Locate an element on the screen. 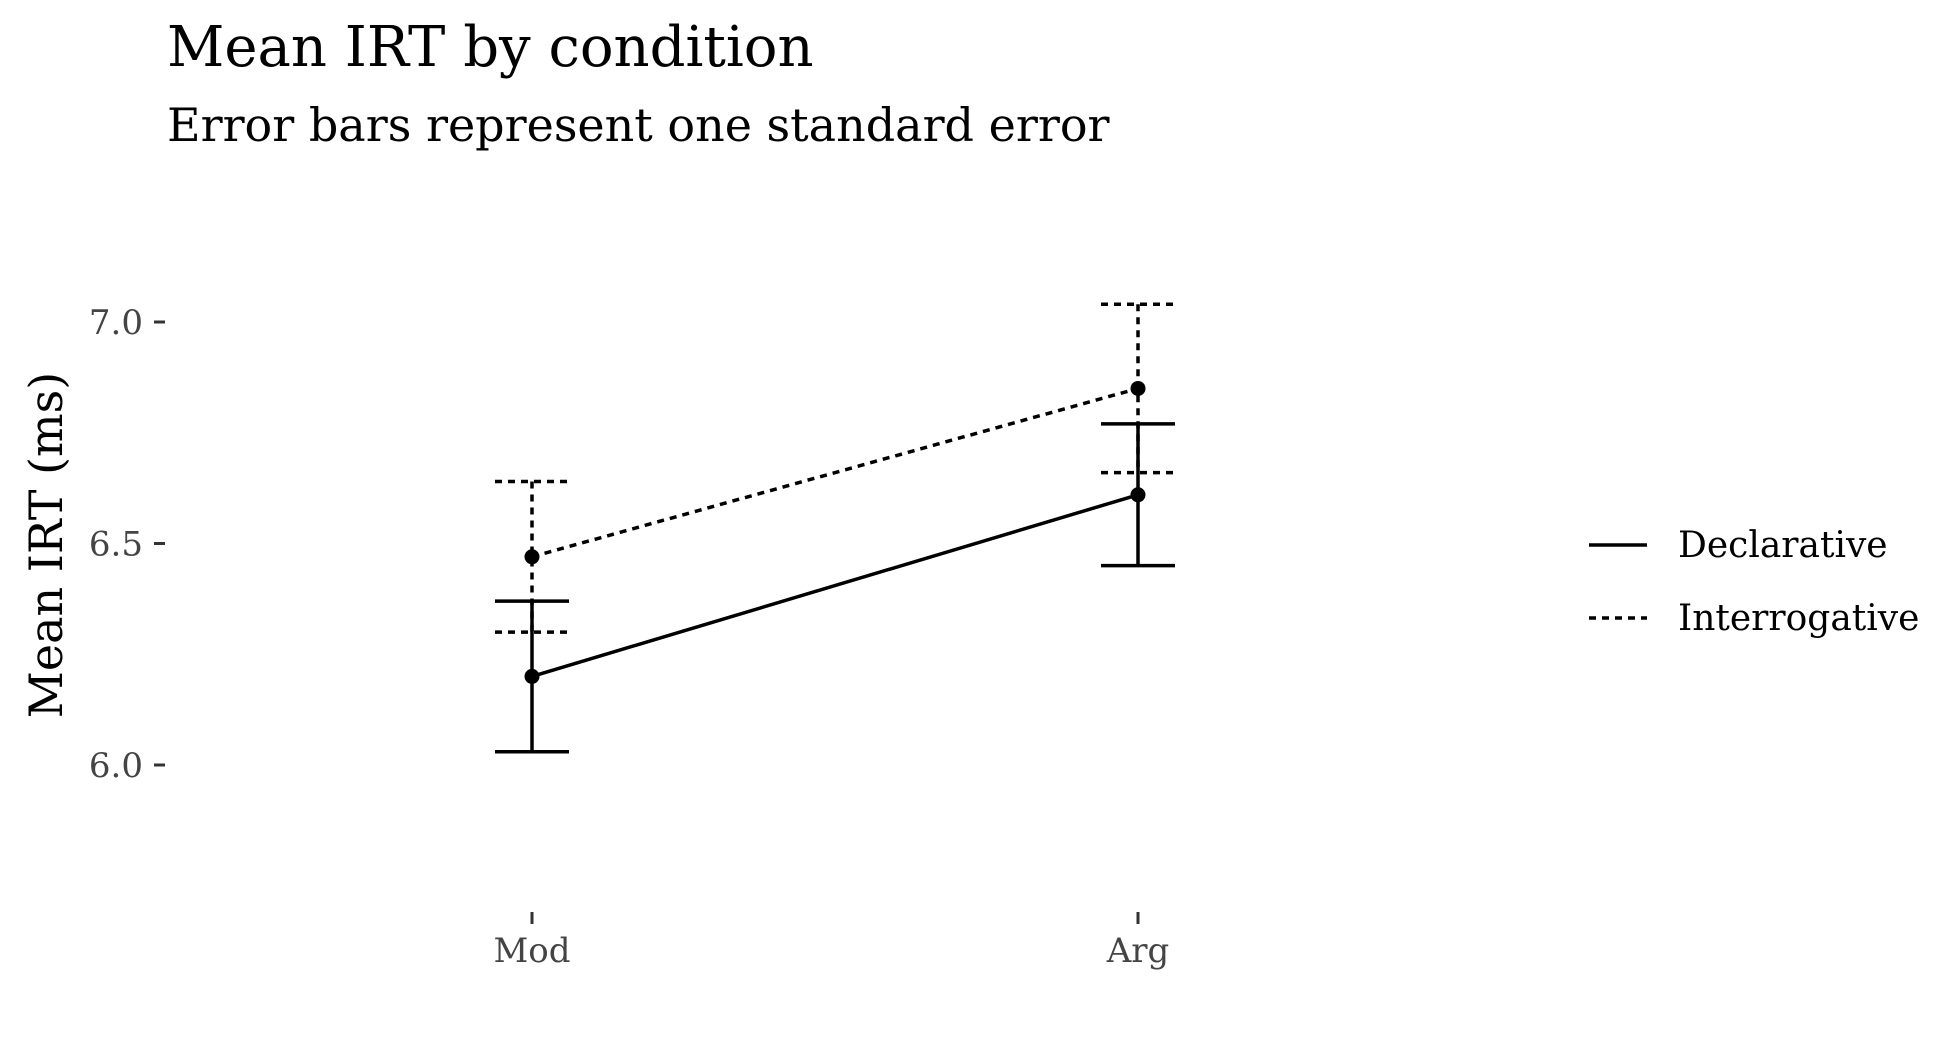 The width and height of the screenshot is (1950, 1049). y-tick-label: 7.0 is located at coordinates (116, 323).